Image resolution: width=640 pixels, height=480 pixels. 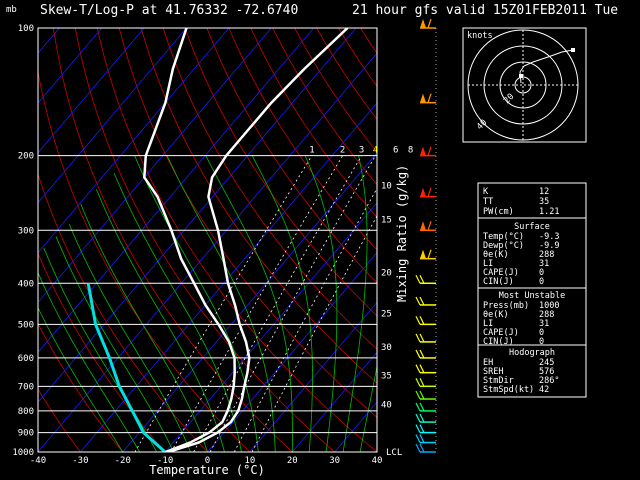 What do you see at coordinates (26, 284) in the screenshot?
I see `pressure-tick-label: 400` at bounding box center [26, 284].